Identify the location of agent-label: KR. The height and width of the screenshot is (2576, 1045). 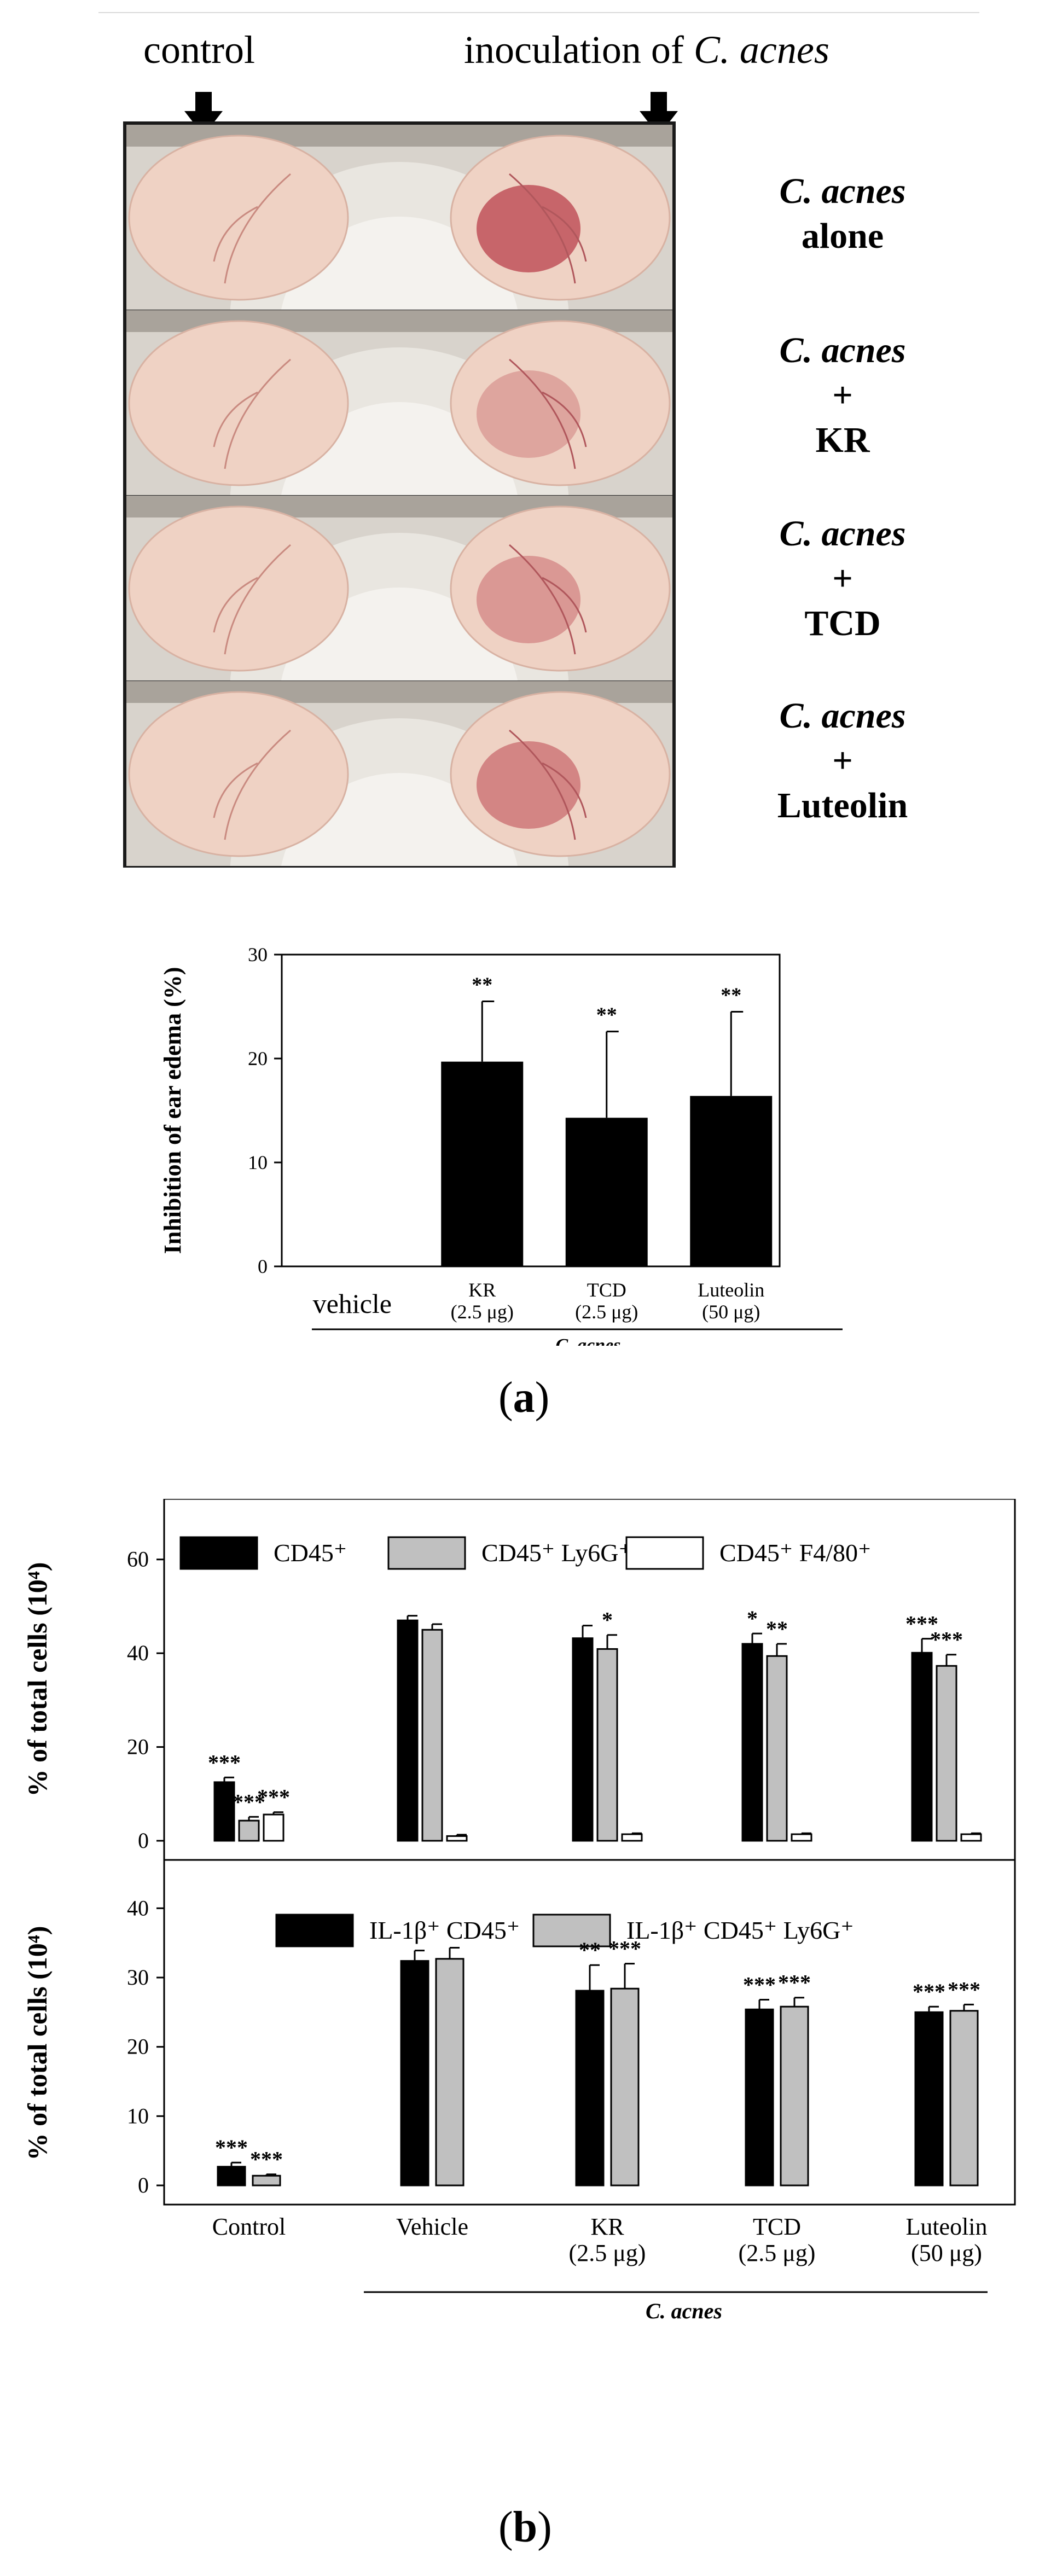
(842, 440).